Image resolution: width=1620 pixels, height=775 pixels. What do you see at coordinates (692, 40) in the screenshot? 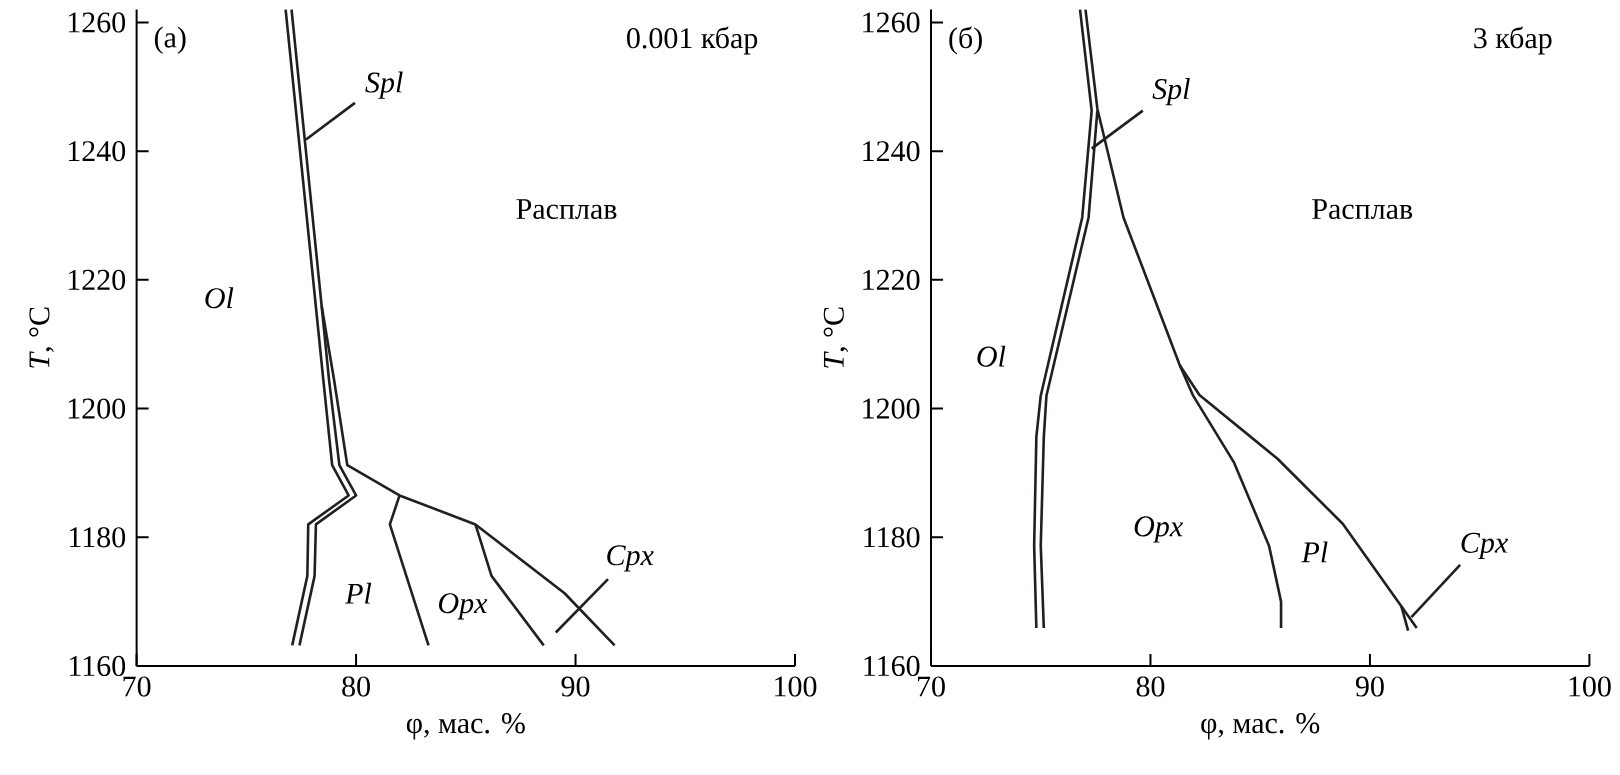
I see `text: 0.001 кбар` at bounding box center [692, 40].